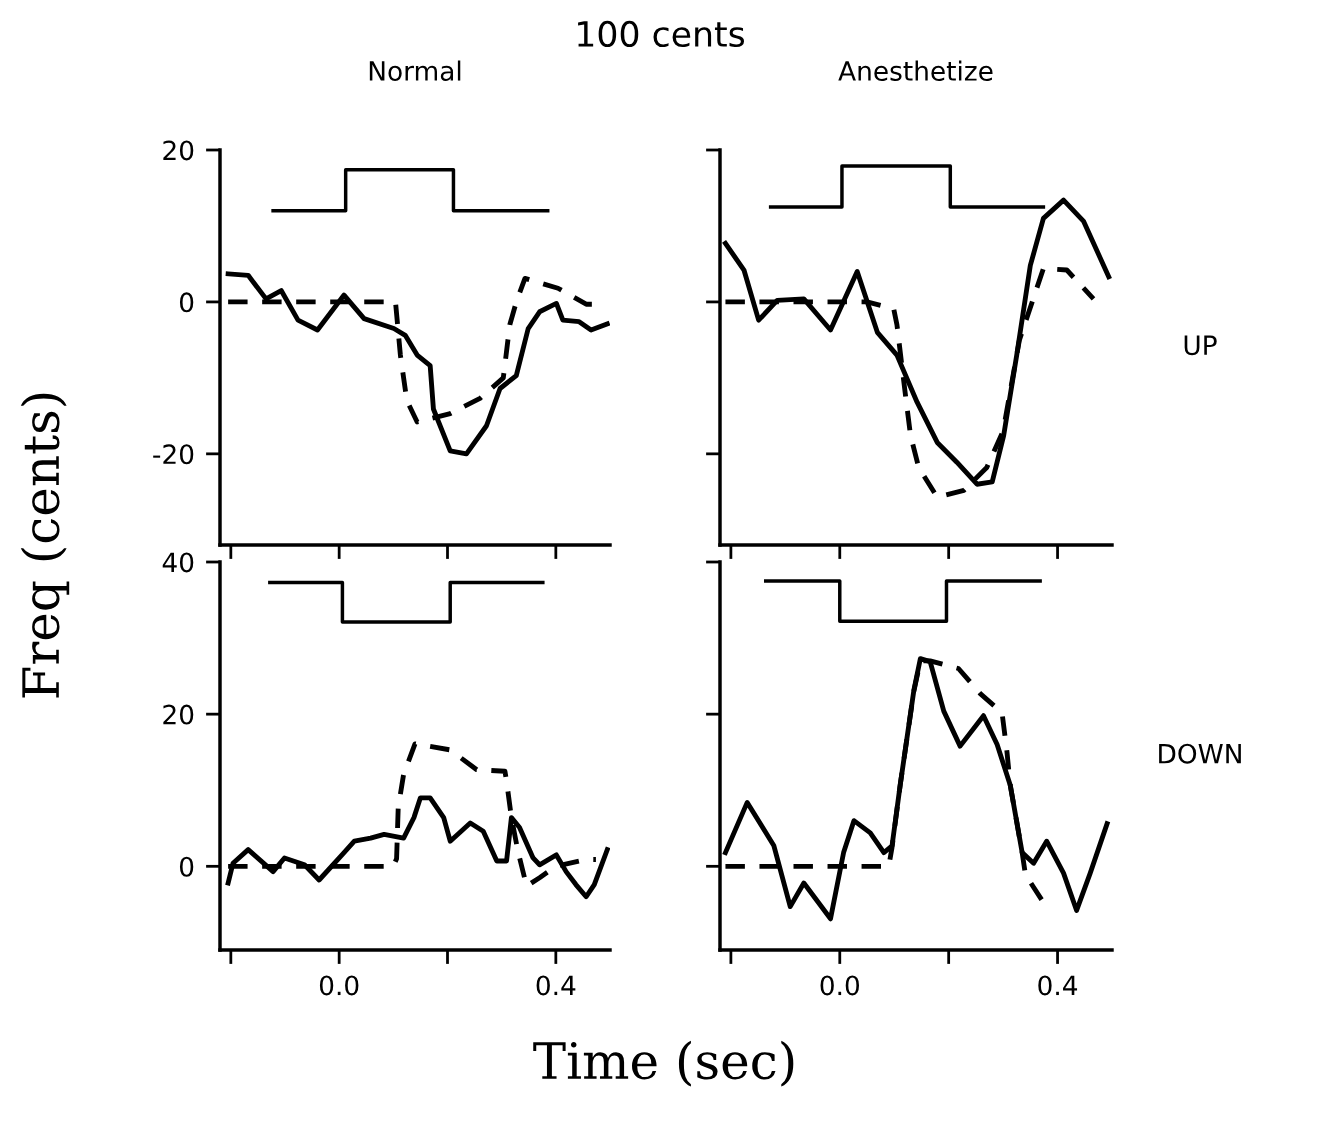 This screenshot has width=1324, height=1123. What do you see at coordinates (663, 1063) in the screenshot?
I see `x-axis-title: Time (sec)` at bounding box center [663, 1063].